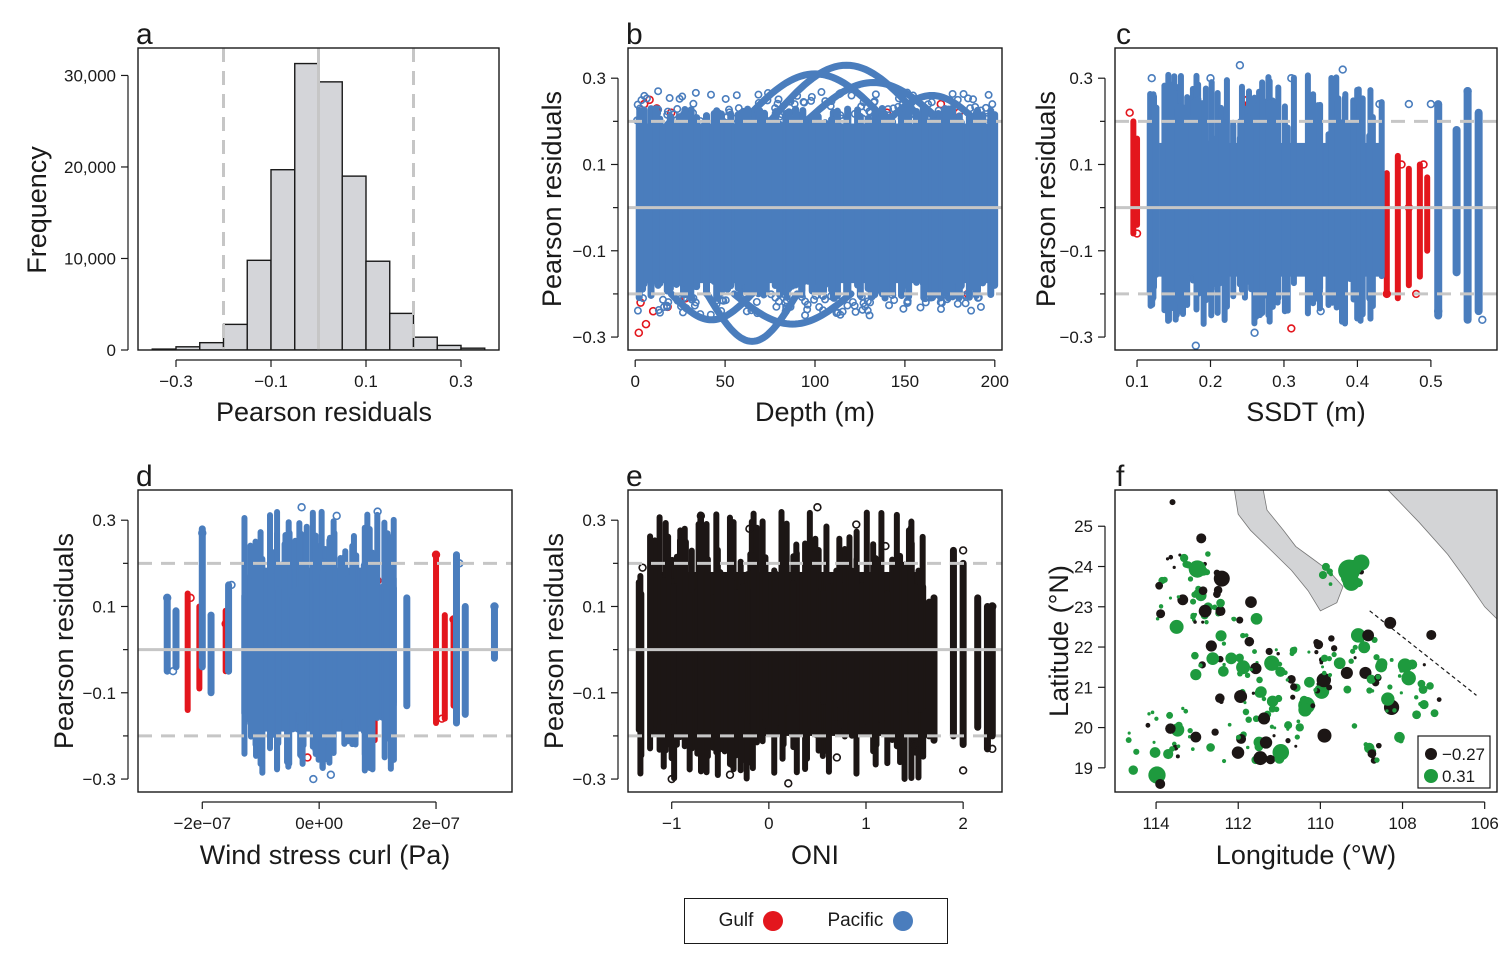 The height and width of the screenshot is (956, 1503). What do you see at coordinates (1306, 641) in the screenshot?
I see `panel-f-frame` at bounding box center [1306, 641].